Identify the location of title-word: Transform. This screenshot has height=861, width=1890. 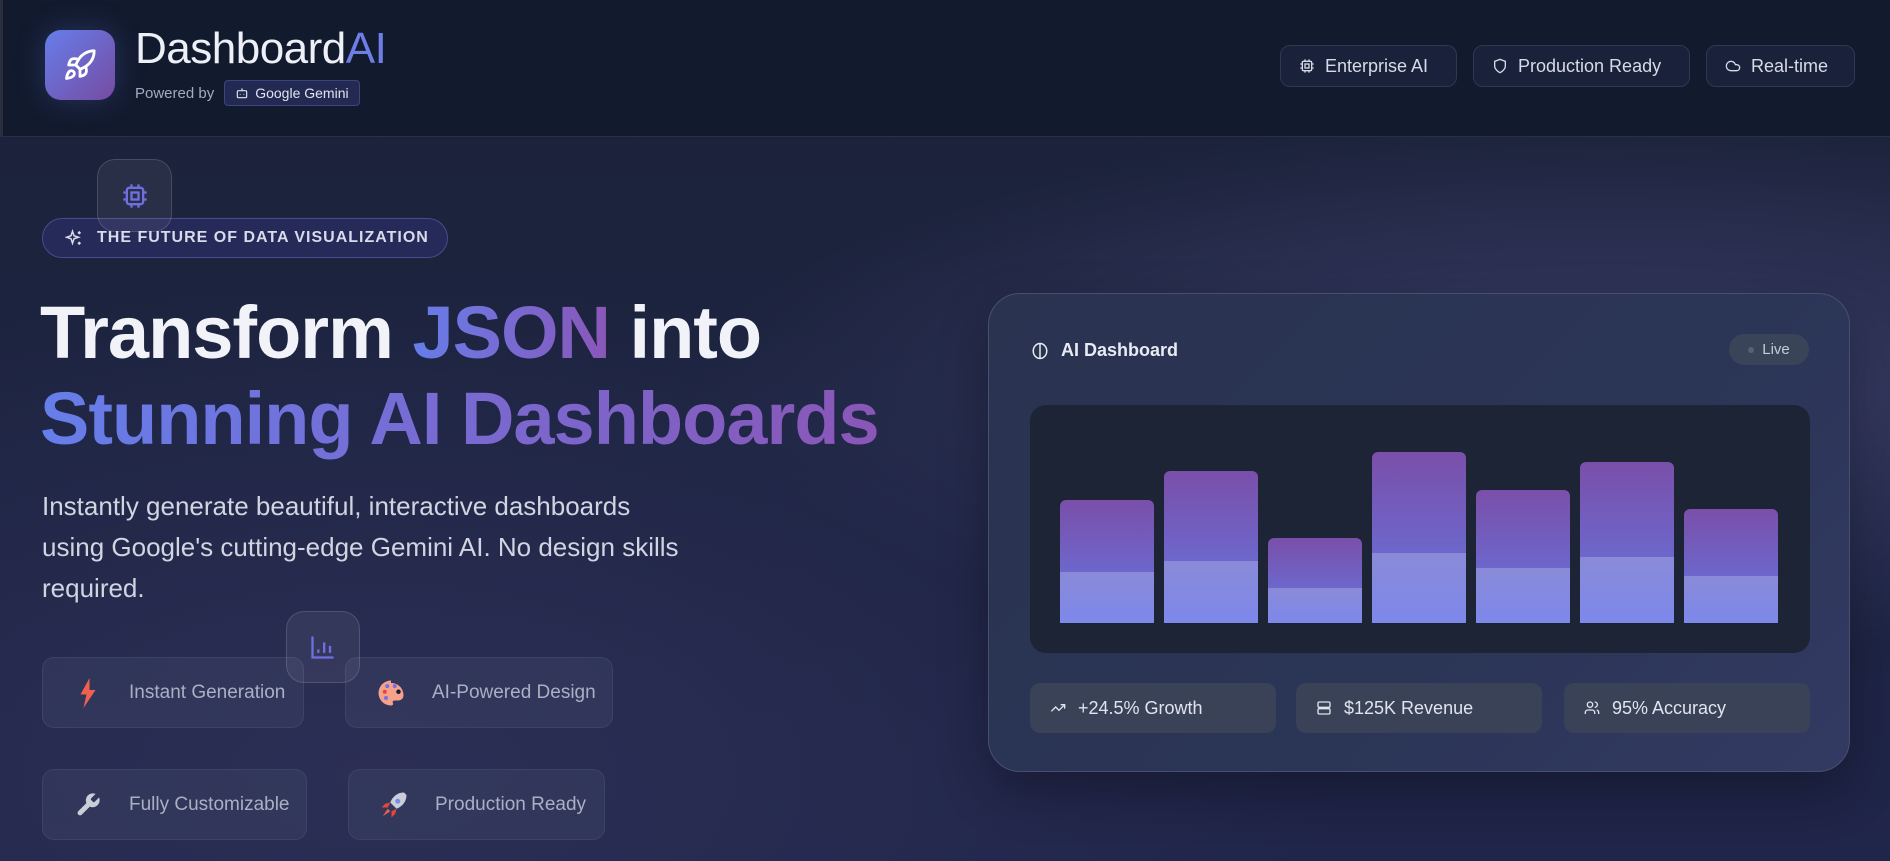
(226, 332).